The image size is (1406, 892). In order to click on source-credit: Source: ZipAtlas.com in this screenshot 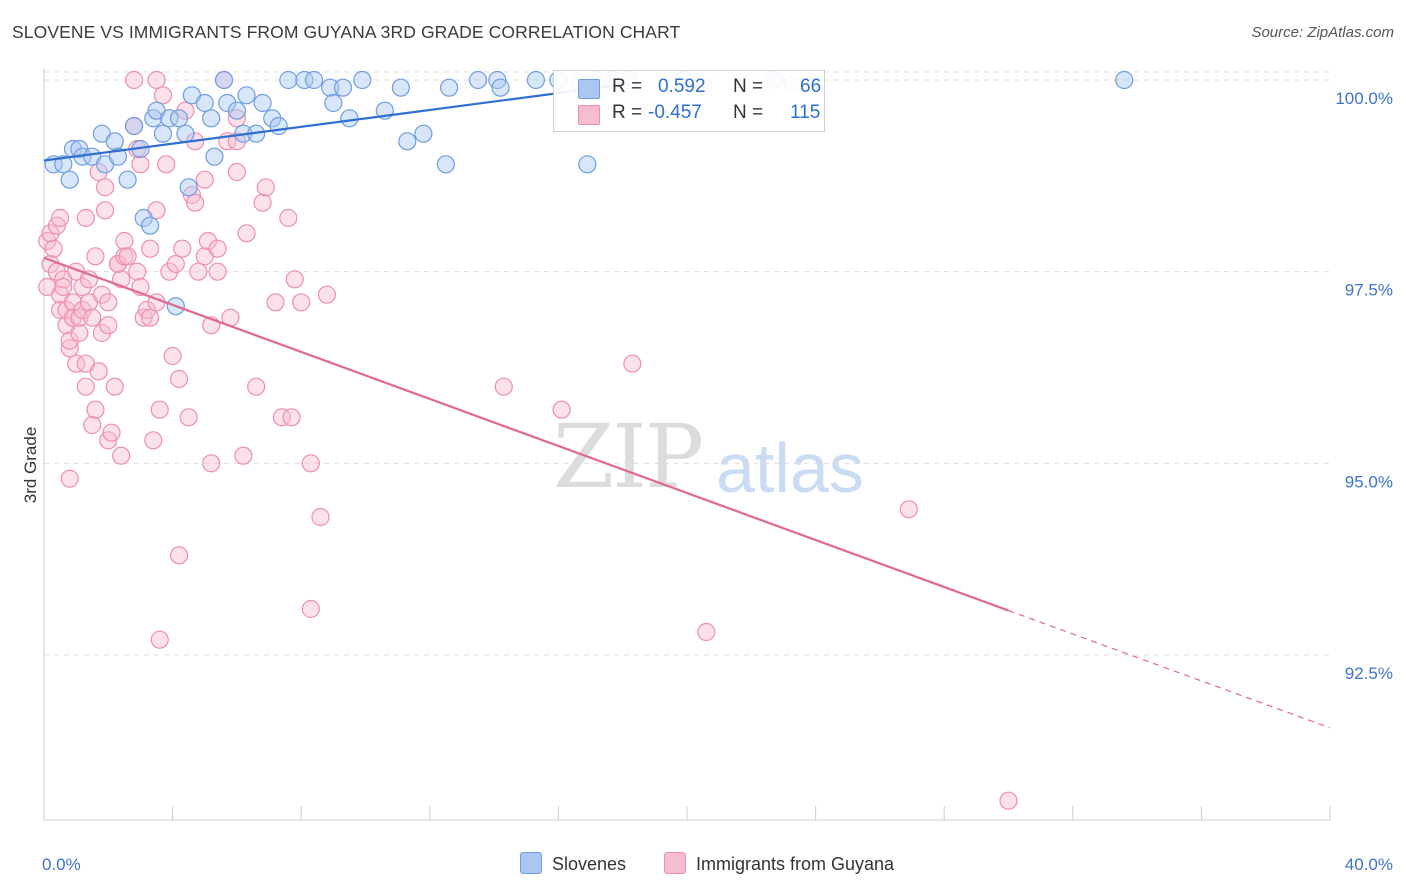, I will do `click(1322, 32)`.